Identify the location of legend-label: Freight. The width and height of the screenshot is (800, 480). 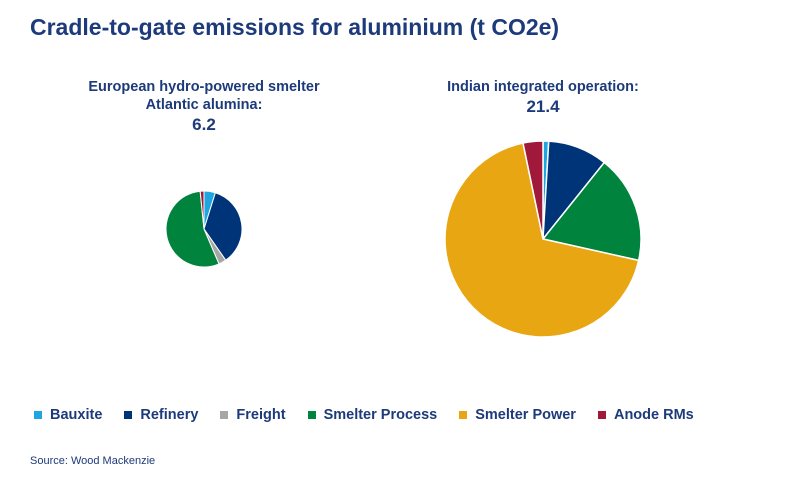
(261, 415).